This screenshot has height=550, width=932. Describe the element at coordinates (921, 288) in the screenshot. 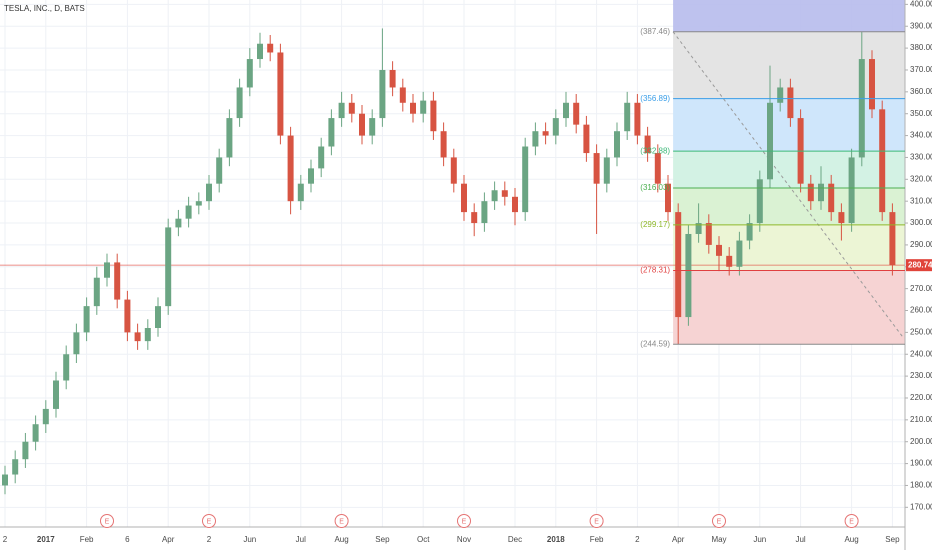

I see `y-tick-label: 270.00` at that location.